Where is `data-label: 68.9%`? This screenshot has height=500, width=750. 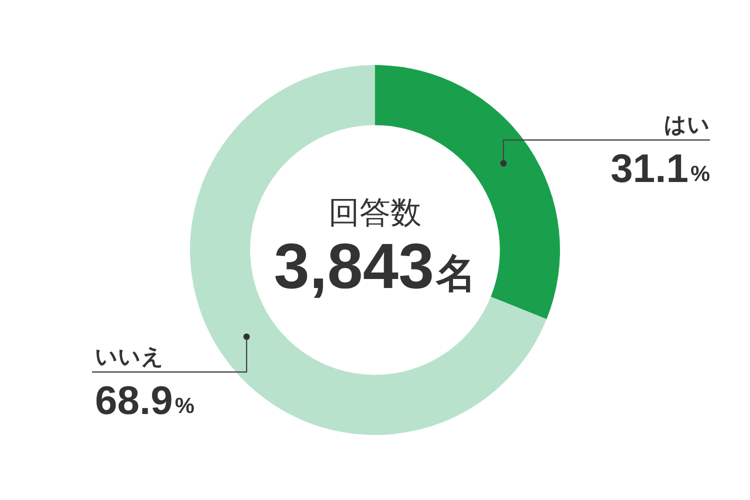
data-label: 68.9% is located at coordinates (144, 401).